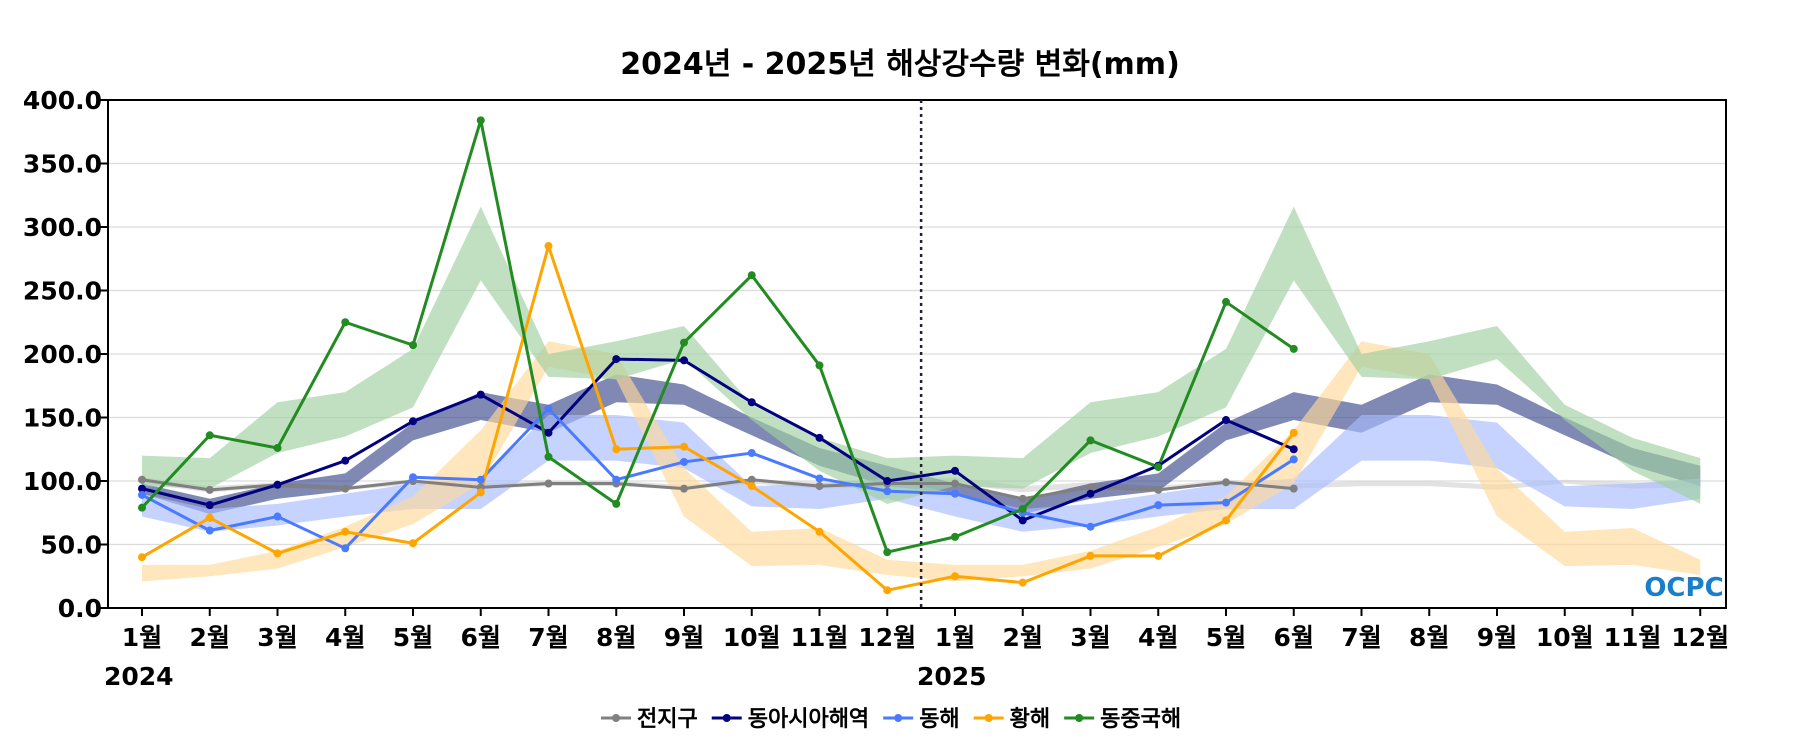 The height and width of the screenshot is (750, 1800). I want to click on legend-label: 동해, so click(939, 719).